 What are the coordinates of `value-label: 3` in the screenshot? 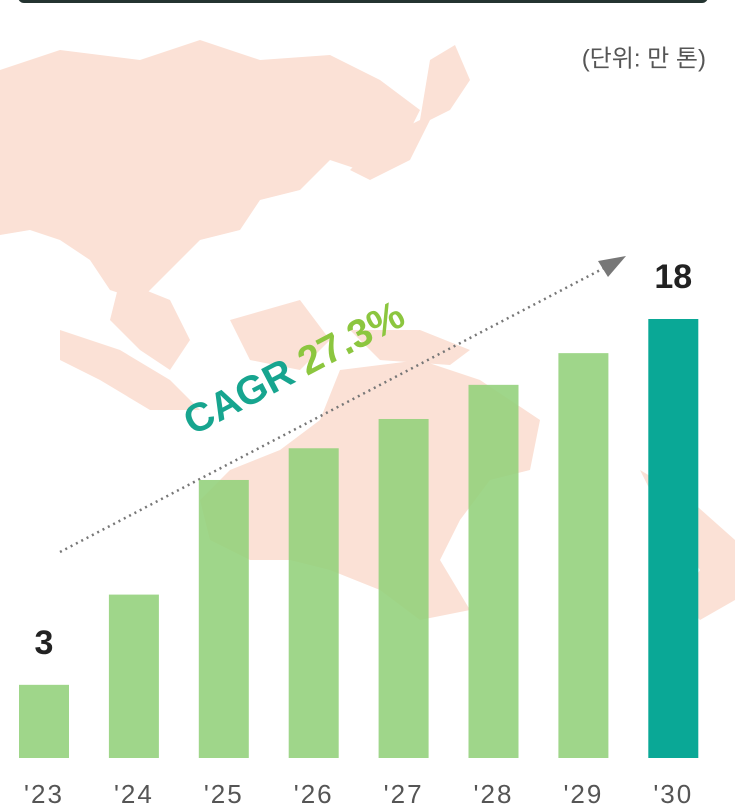 It's located at (44, 643).